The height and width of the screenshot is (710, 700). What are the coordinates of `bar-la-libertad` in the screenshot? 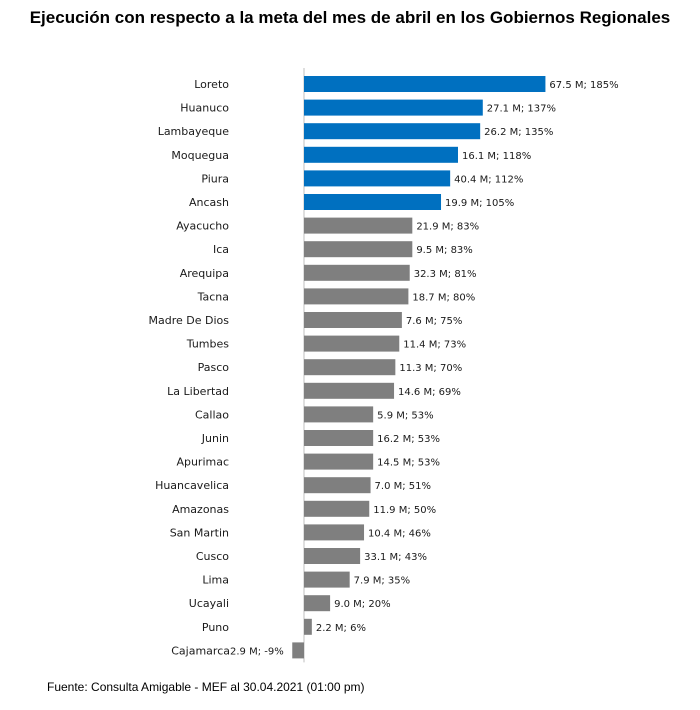 It's located at (349, 390).